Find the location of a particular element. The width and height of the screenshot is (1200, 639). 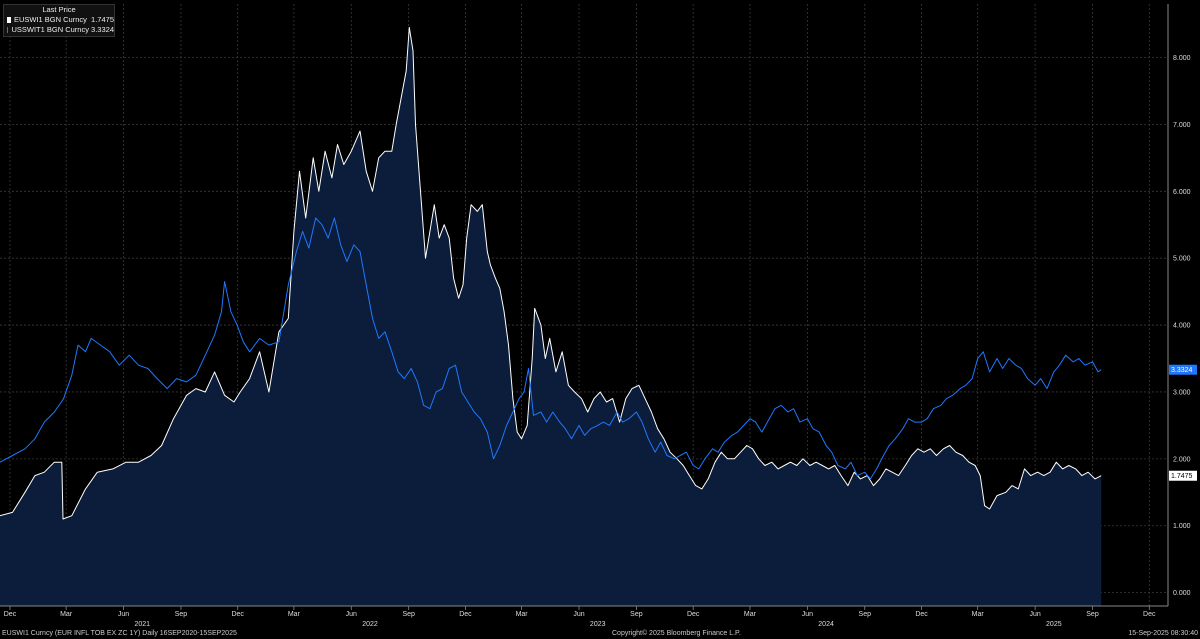

last-value-label-1: 3.3324 is located at coordinates (1182, 370).